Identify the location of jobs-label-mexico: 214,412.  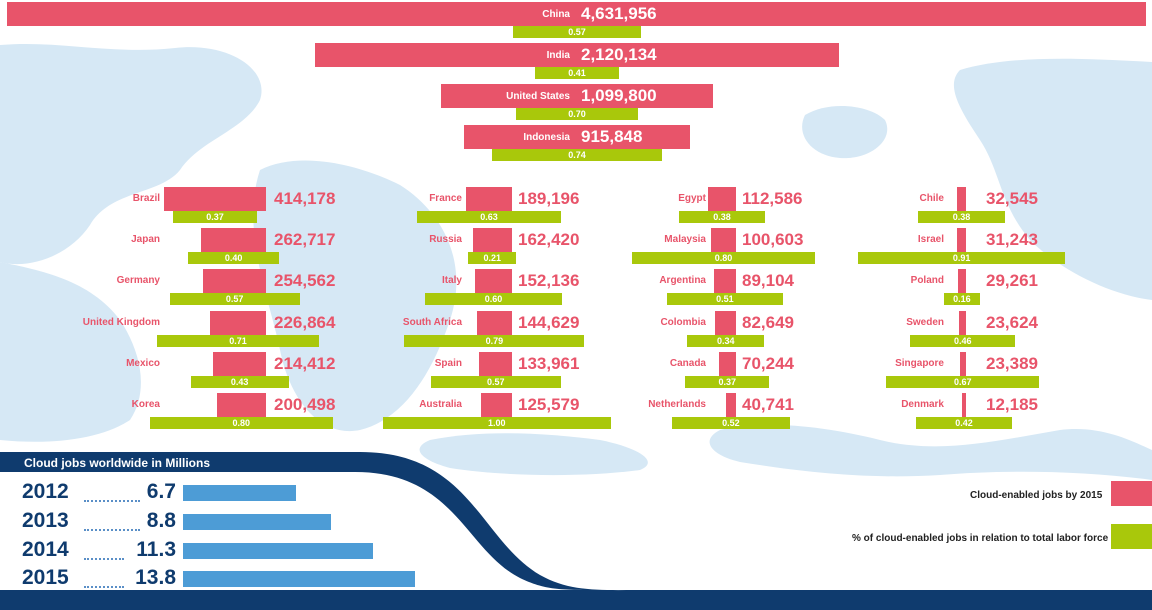
(305, 363).